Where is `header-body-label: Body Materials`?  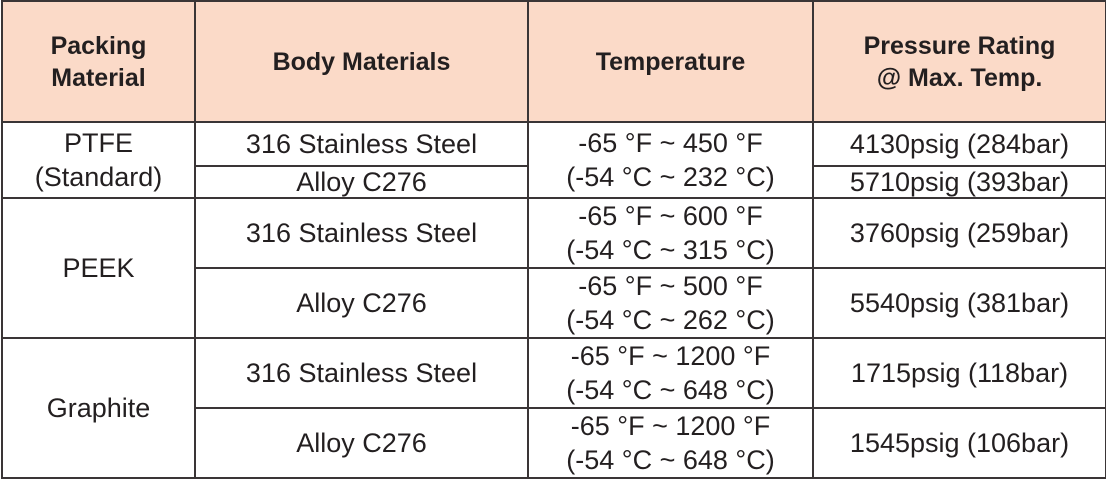 header-body-label: Body Materials is located at coordinates (361, 61).